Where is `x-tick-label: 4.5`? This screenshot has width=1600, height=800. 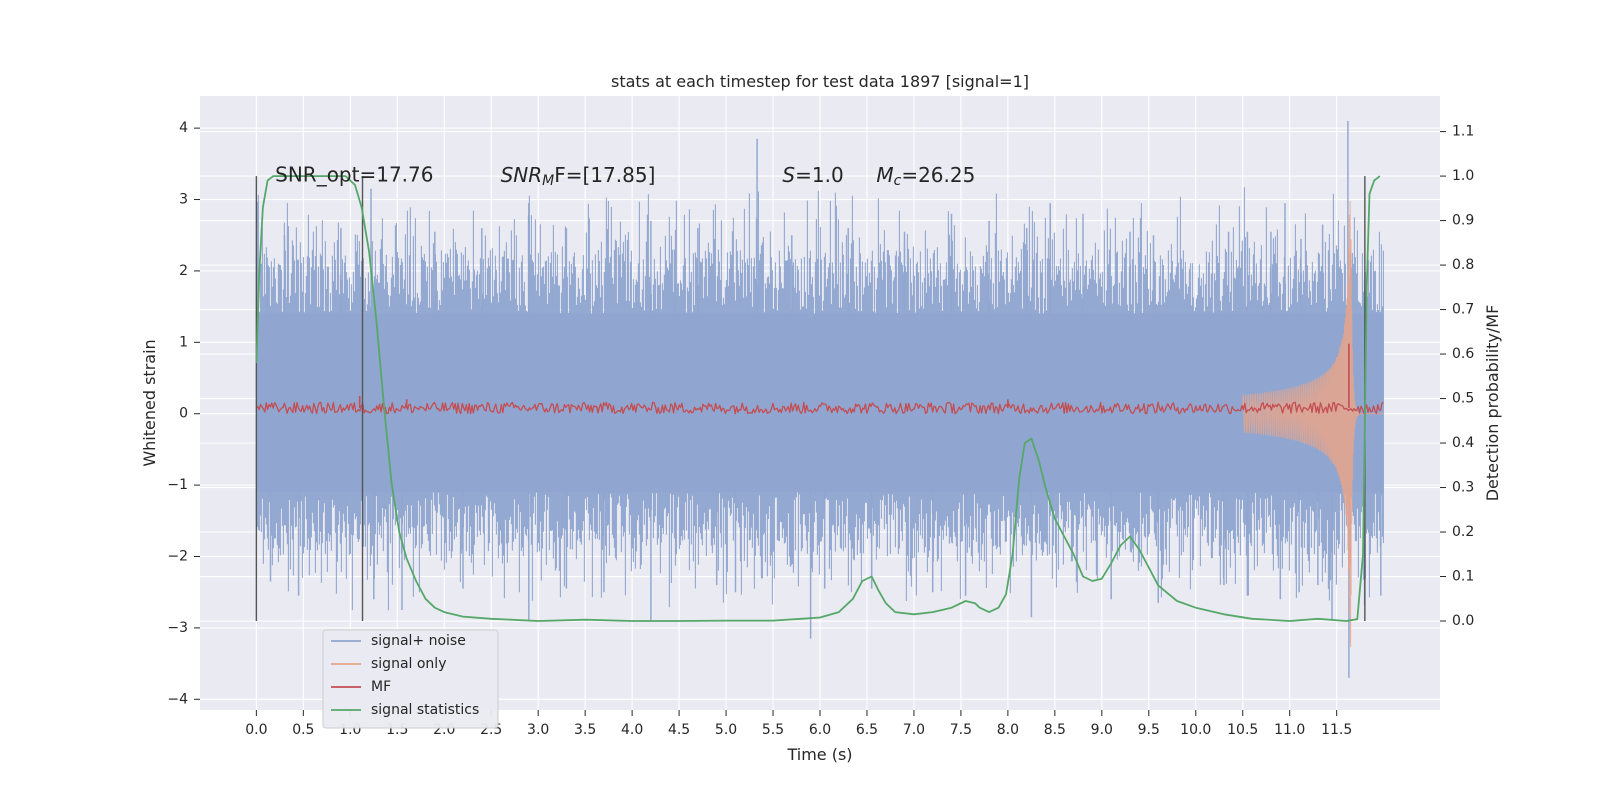 x-tick-label: 4.5 is located at coordinates (679, 730).